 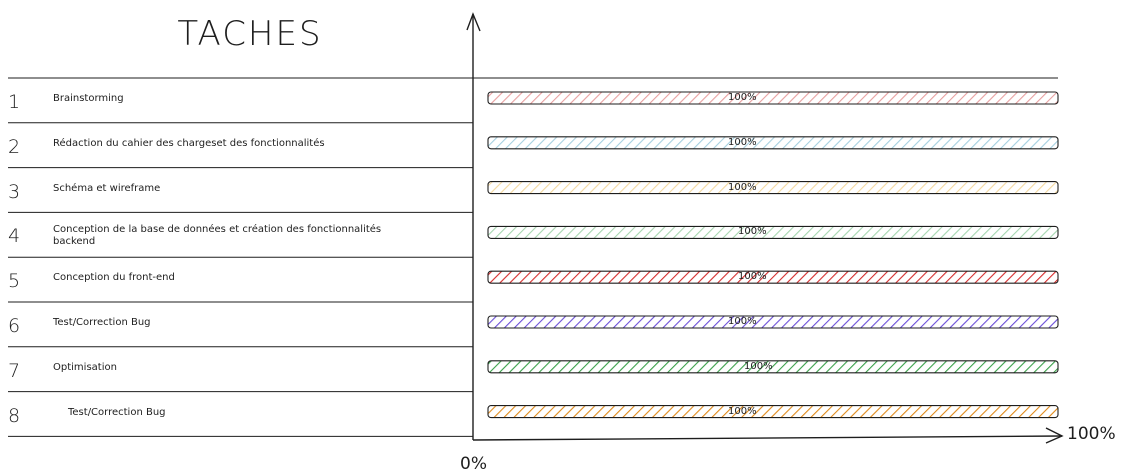 I want to click on table-row: 6 Test/Correction Bug, so click(x=234, y=324).